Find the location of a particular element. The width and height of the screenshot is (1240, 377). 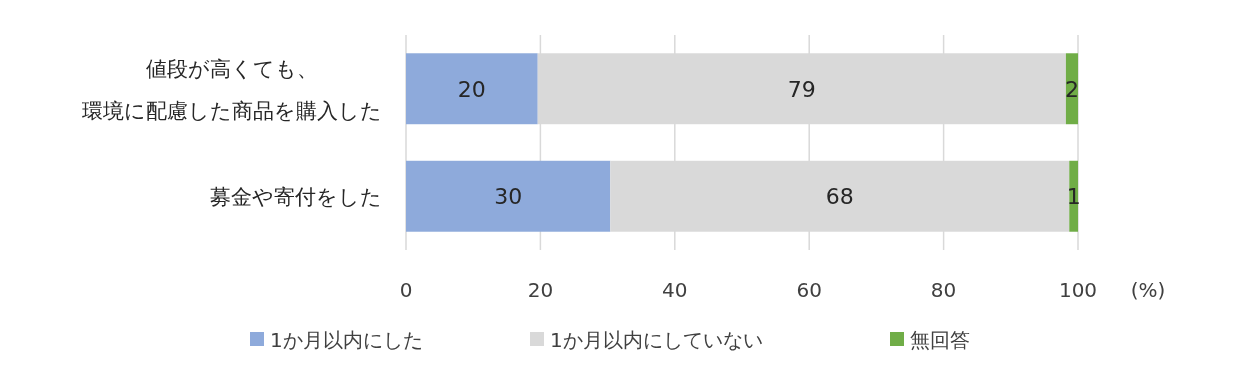

x-tick-label: 40 is located at coordinates (675, 290).